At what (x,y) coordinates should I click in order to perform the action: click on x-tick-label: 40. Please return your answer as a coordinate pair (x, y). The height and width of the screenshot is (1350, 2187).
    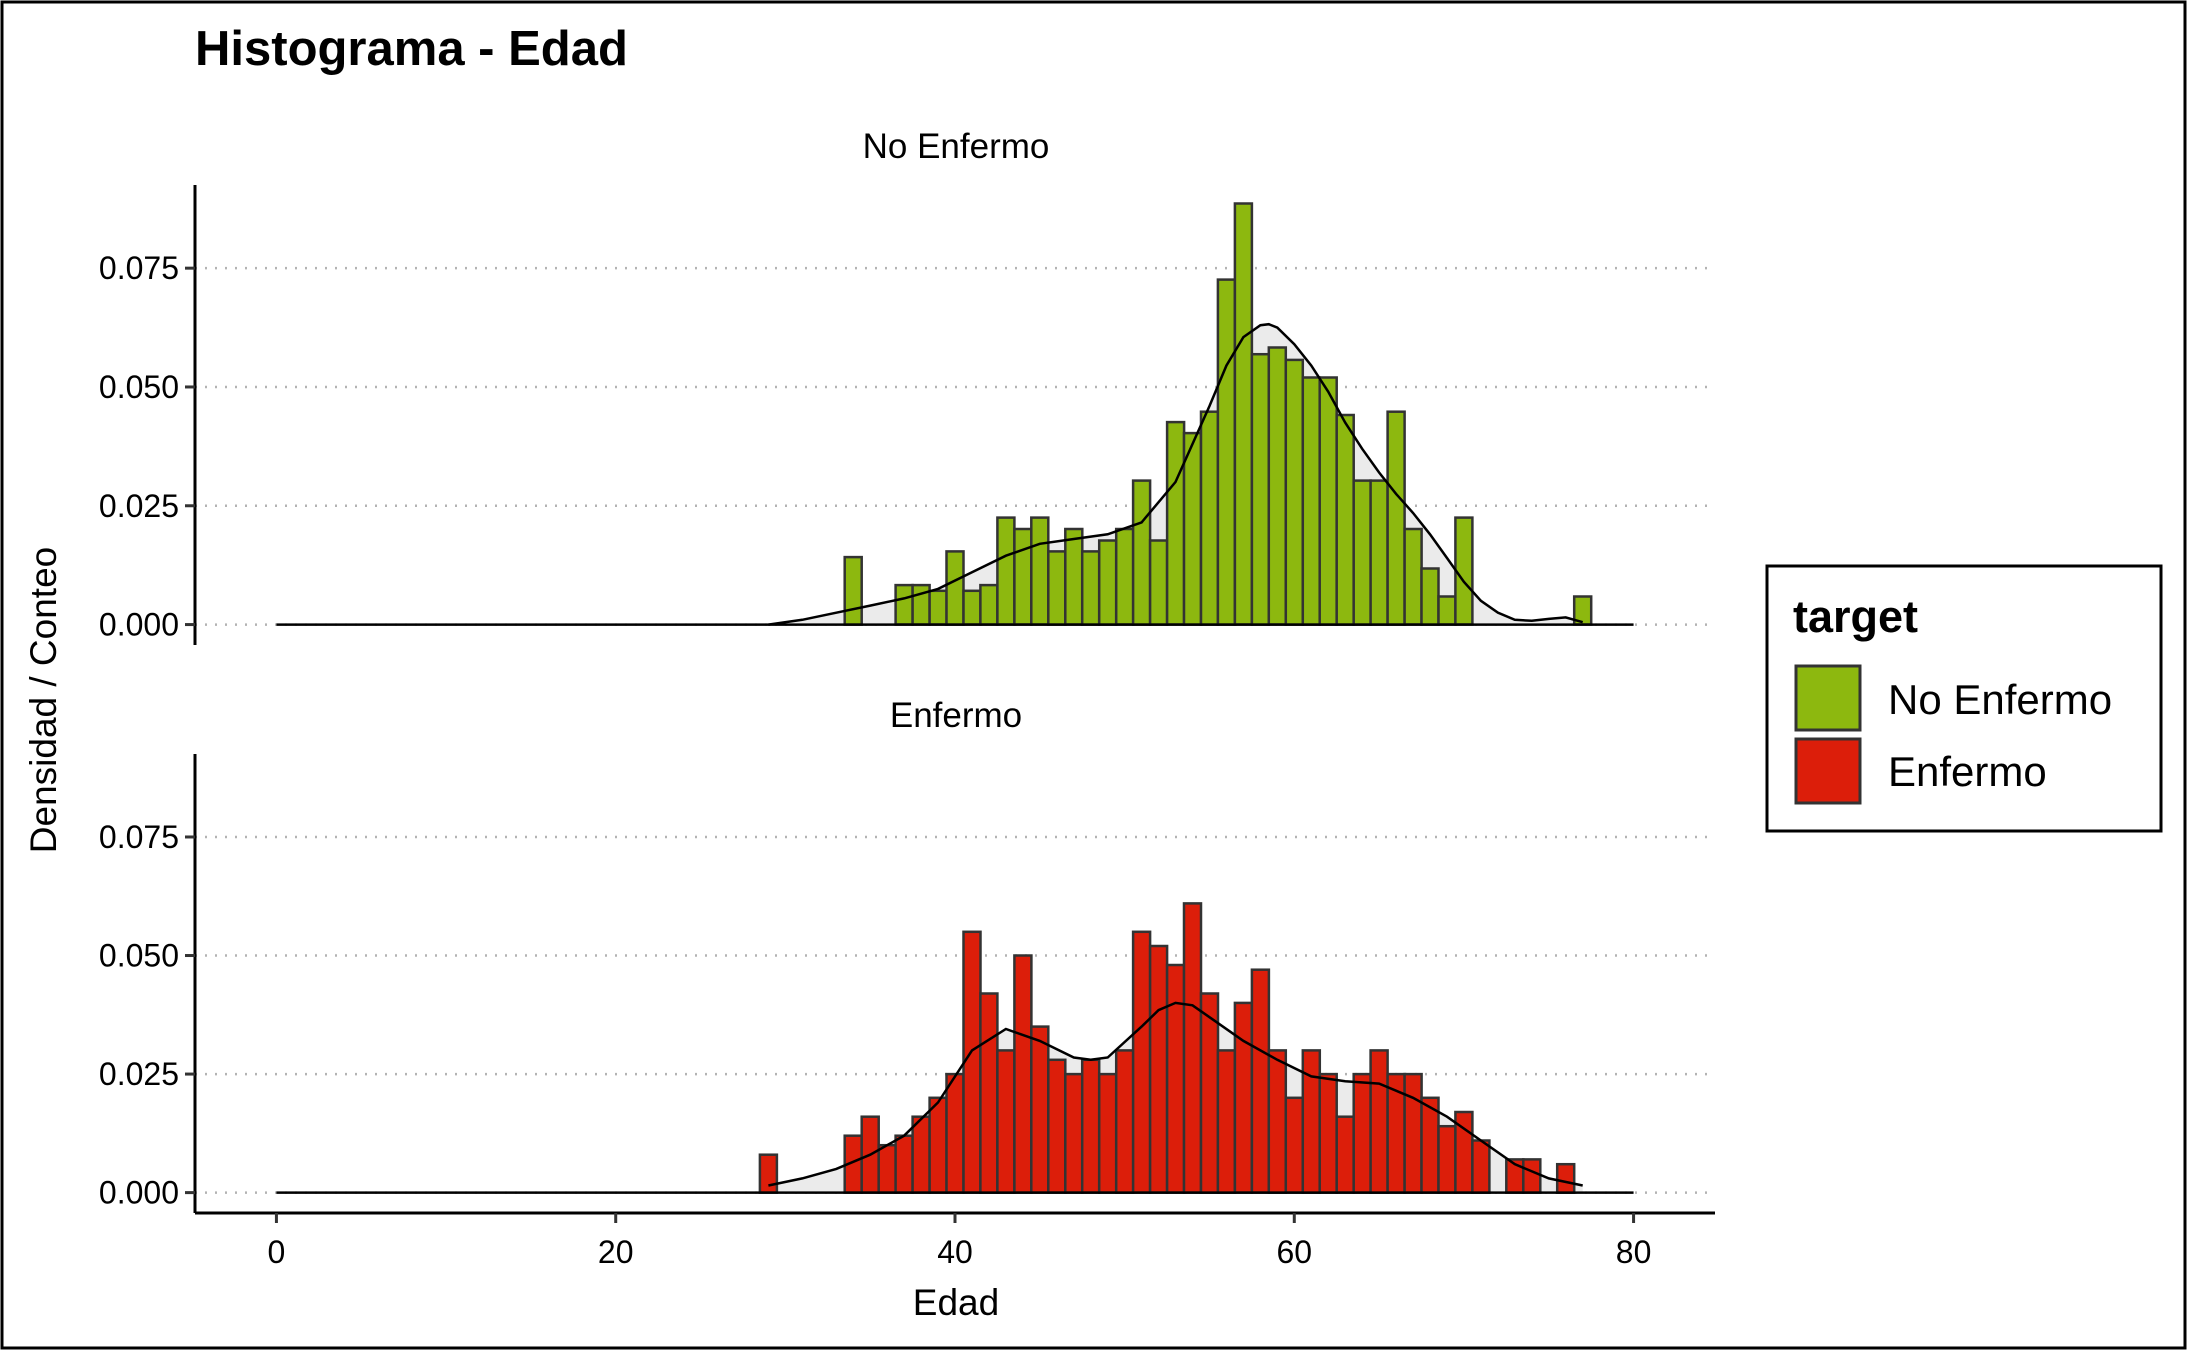
    Looking at the image, I should click on (955, 1252).